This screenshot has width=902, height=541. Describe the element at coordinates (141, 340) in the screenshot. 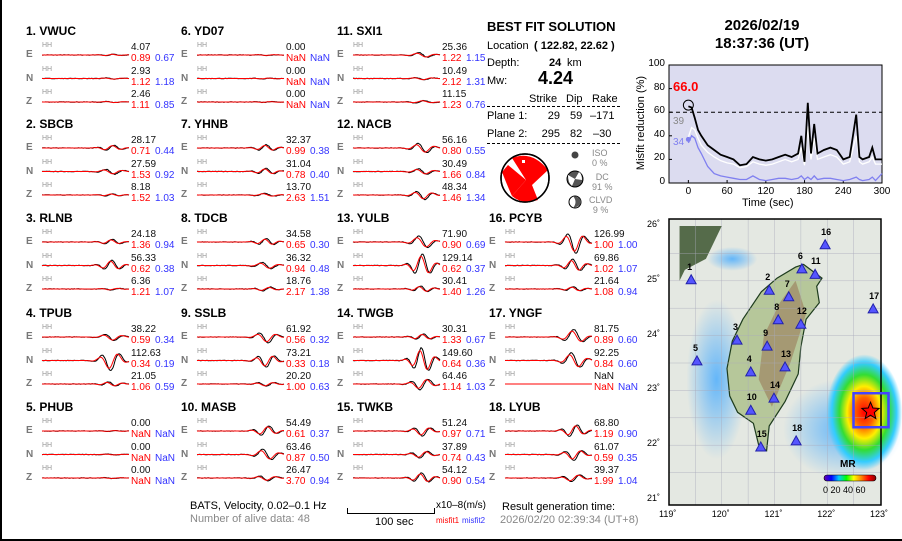

I see `misfit1-value: 0.59` at that location.